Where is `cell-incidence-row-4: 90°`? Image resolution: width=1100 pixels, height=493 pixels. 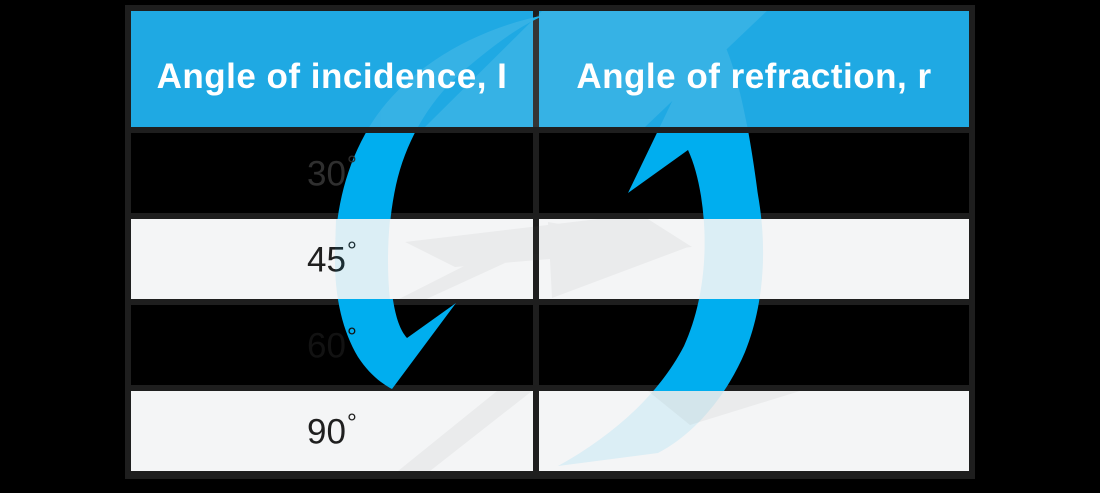
cell-incidence-row-4: 90° is located at coordinates (332, 431).